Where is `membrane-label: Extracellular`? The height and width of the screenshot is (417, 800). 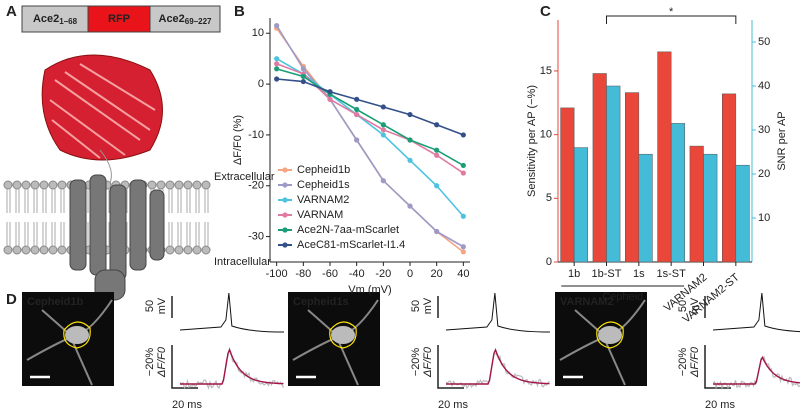
membrane-label: Extracellular is located at coordinates (244, 177).